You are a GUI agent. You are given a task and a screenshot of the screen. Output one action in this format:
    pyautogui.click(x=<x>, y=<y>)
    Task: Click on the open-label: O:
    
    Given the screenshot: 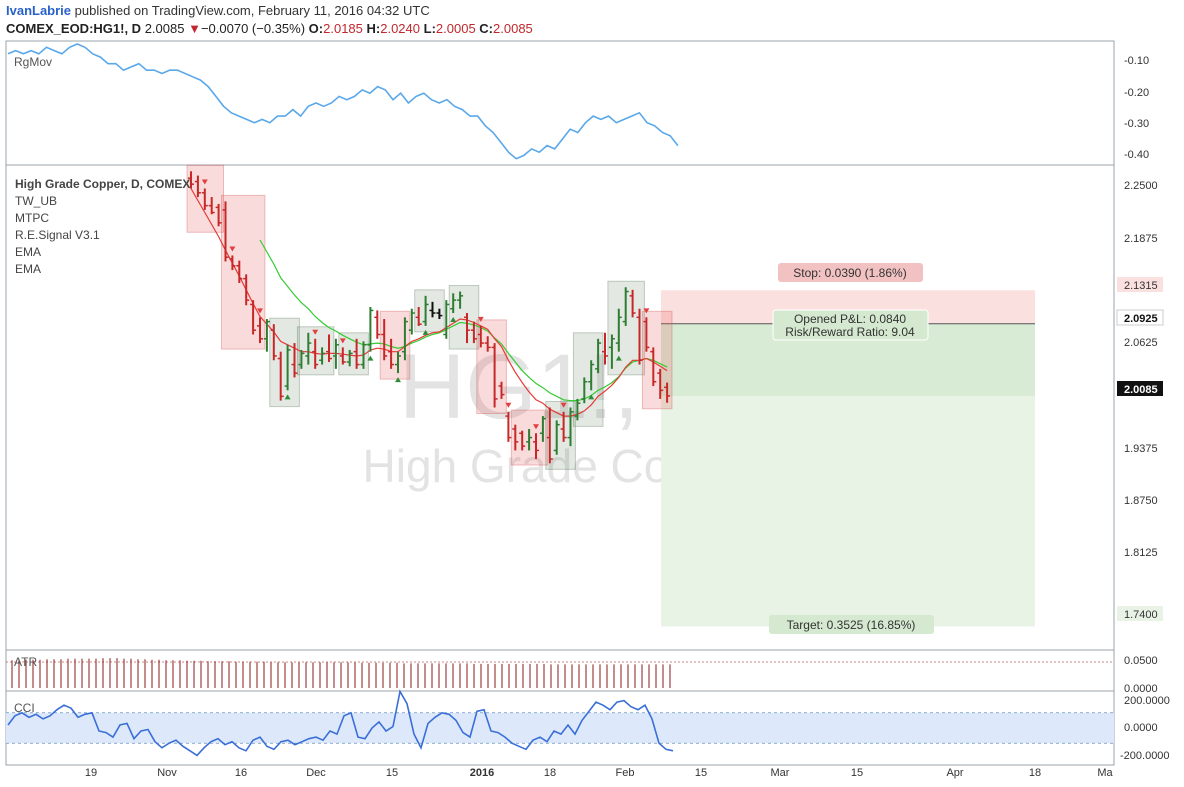 What is the action you would take?
    pyautogui.click(x=316, y=28)
    